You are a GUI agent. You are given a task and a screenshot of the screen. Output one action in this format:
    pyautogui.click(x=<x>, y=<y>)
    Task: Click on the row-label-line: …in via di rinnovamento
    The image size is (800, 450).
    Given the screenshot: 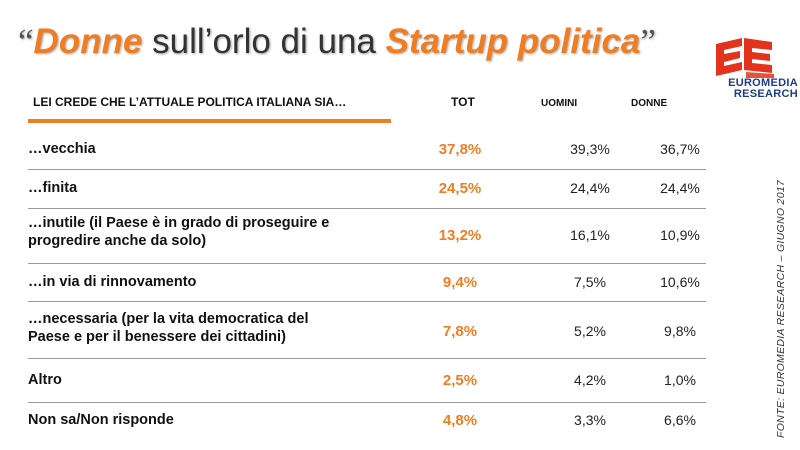 What is the action you would take?
    pyautogui.click(x=112, y=282)
    